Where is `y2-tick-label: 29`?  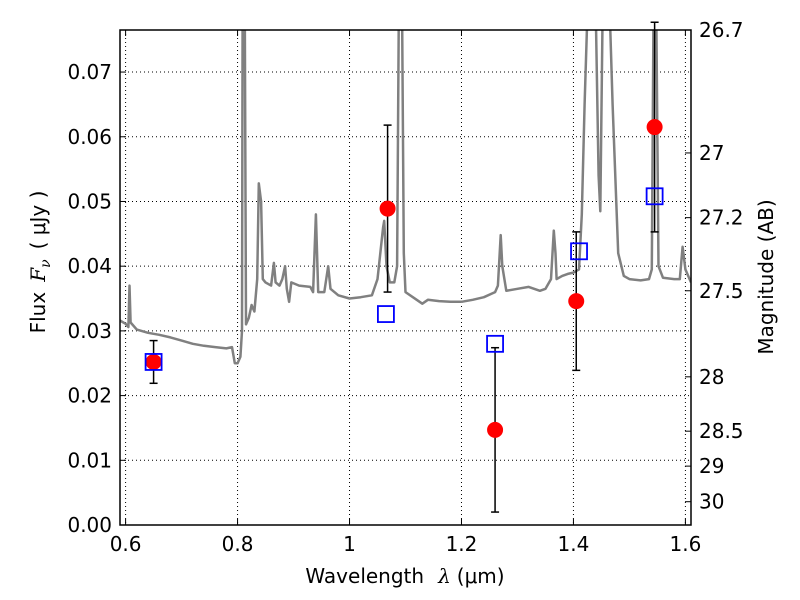 y2-tick-label: 29 is located at coordinates (711, 466).